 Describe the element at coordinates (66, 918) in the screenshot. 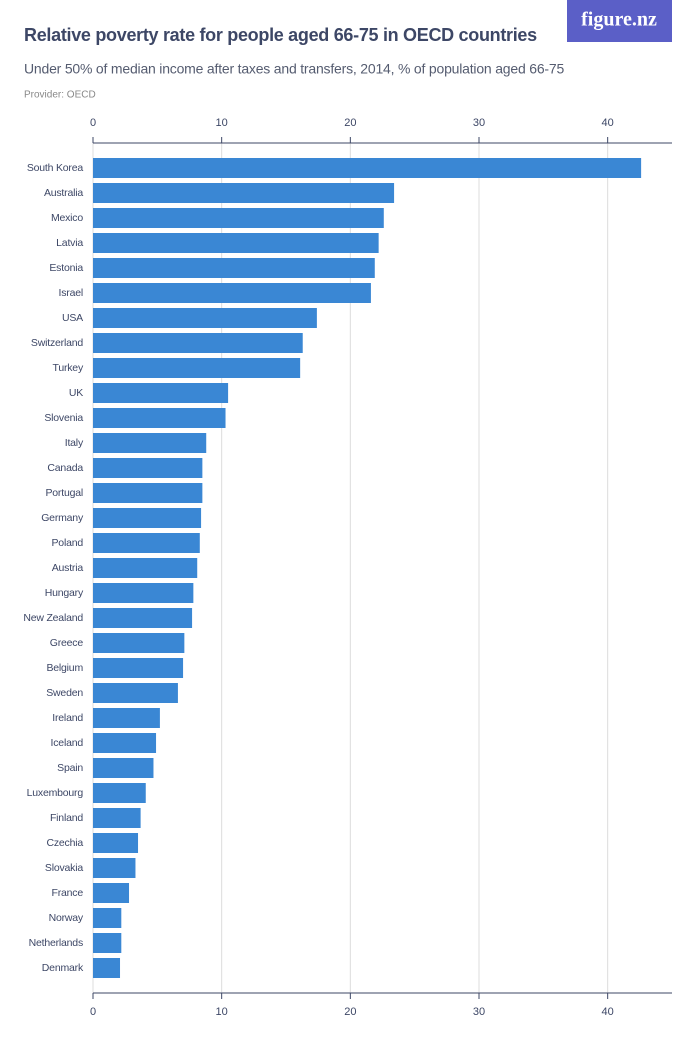

I see `y-tick-label: Norway` at that location.